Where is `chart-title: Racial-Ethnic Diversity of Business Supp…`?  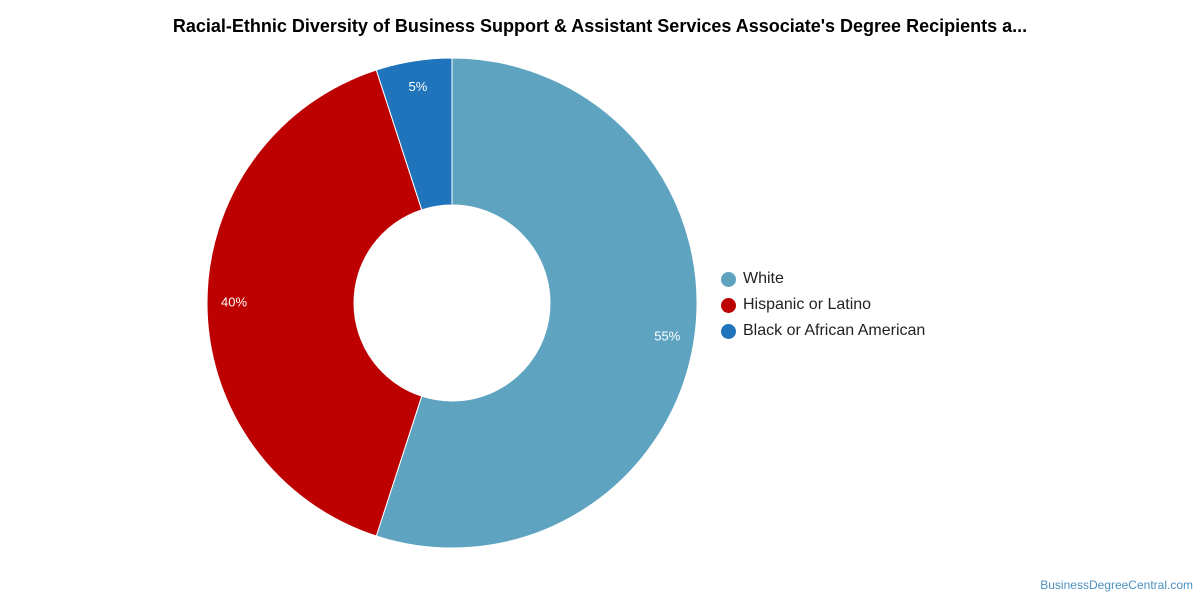 chart-title: Racial-Ethnic Diversity of Business Supp… is located at coordinates (600, 26).